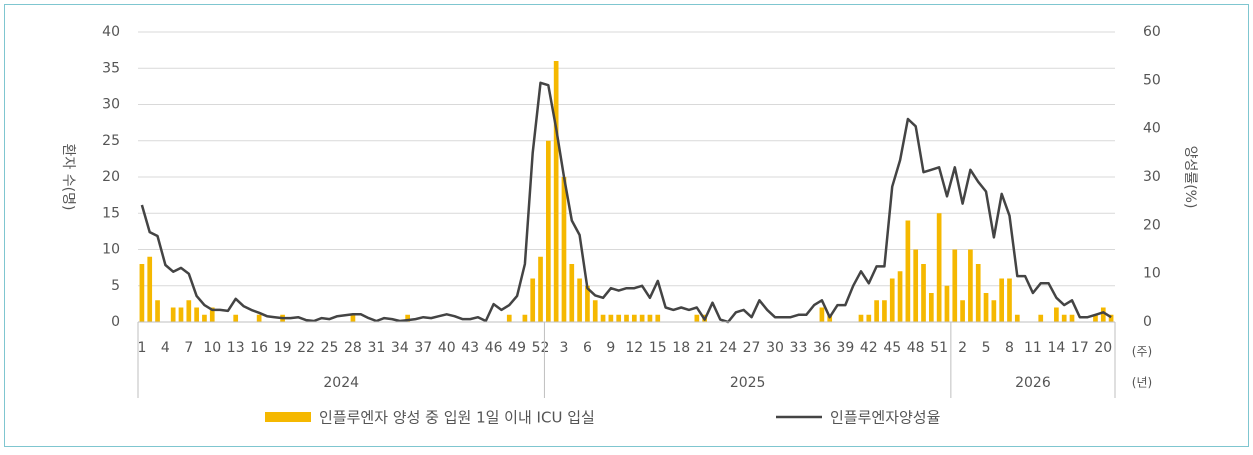 This screenshot has width=1253, height=455. I want to click on y2-tick-label: 40, so click(1152, 129).